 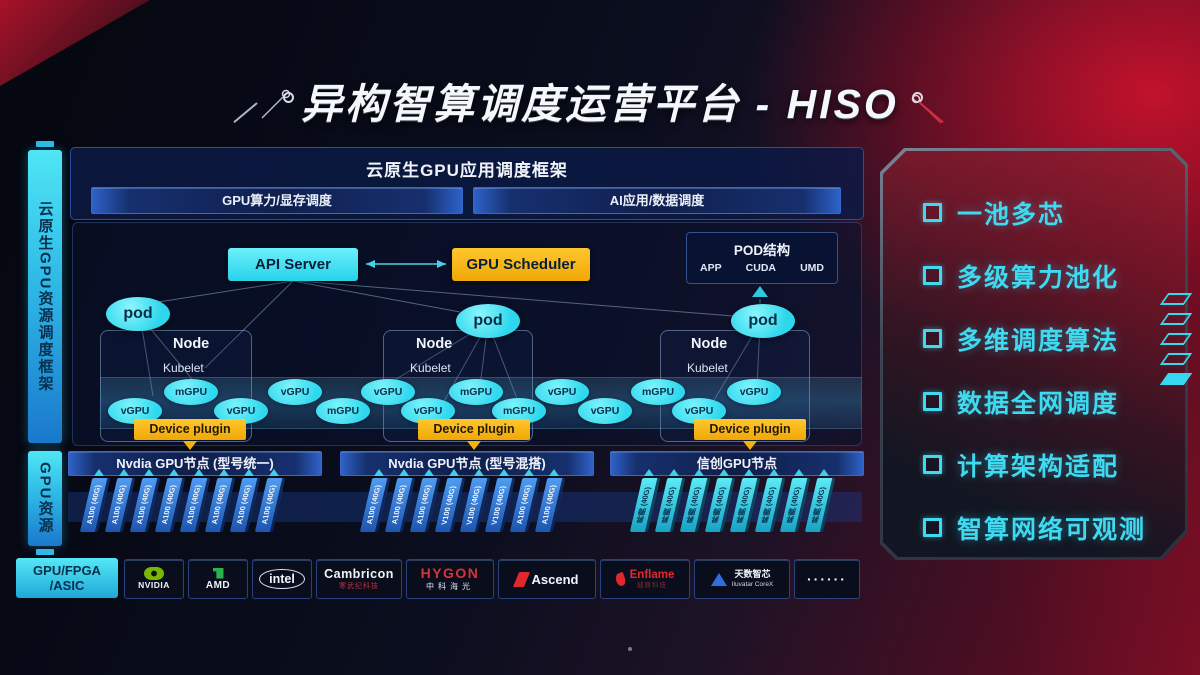 I want to click on feature-label: 智算网络可观测, so click(x=1052, y=529).